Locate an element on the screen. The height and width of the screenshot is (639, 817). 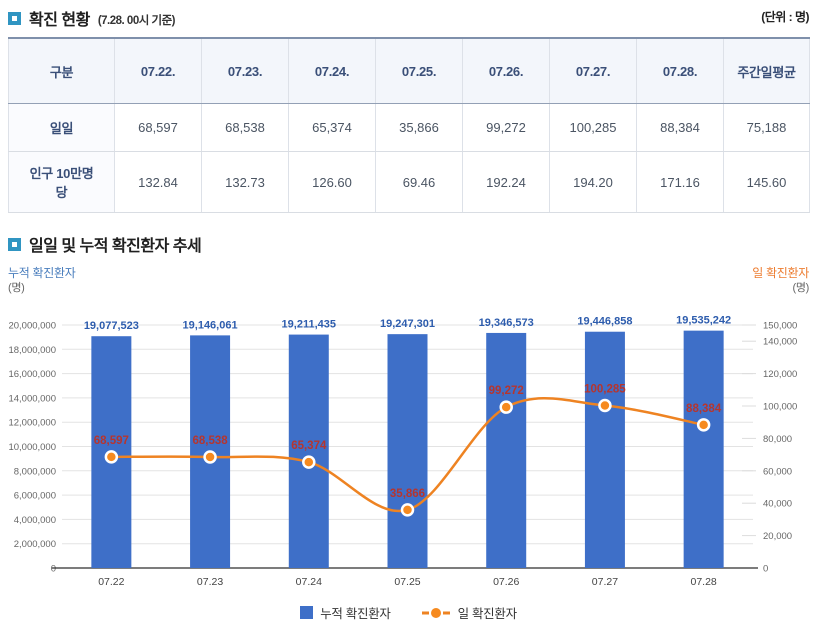
left-axis-tick-label: 12,000,000 is located at coordinates (32, 423).